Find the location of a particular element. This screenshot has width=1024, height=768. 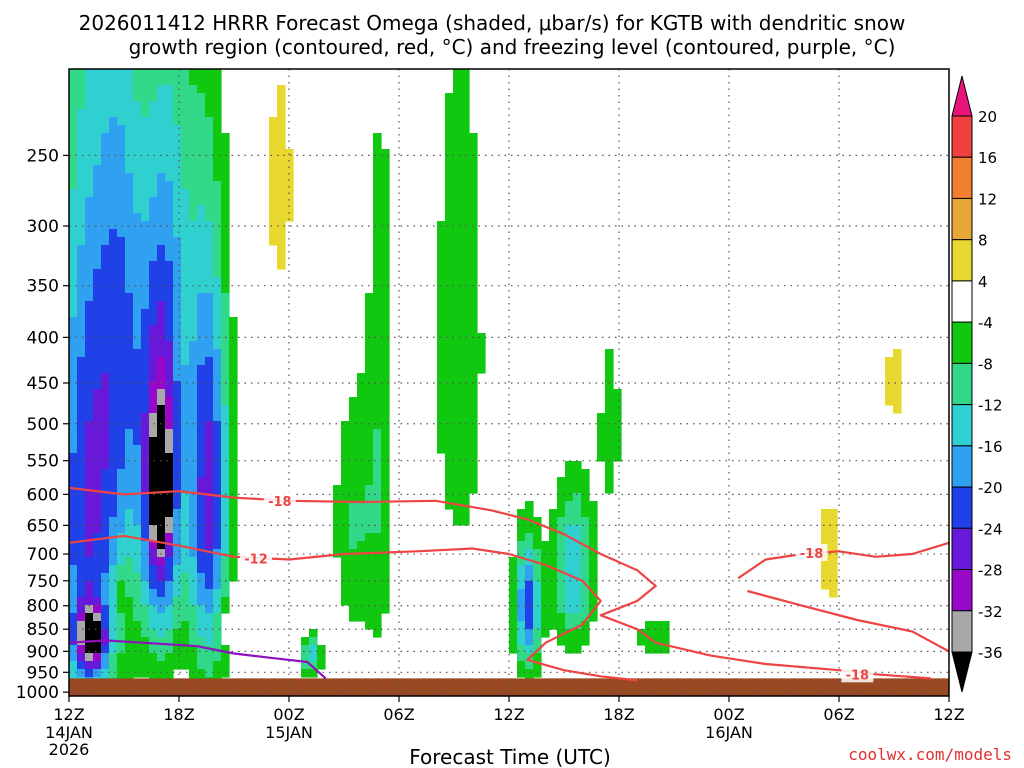

x-tick-label: 00Z is located at coordinates (728, 714).